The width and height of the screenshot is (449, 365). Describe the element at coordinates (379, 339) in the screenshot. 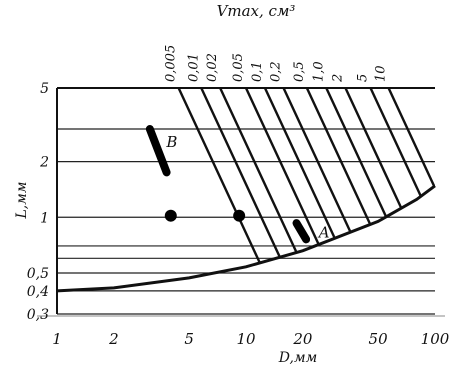

I see `x-tick-label: 50` at that location.